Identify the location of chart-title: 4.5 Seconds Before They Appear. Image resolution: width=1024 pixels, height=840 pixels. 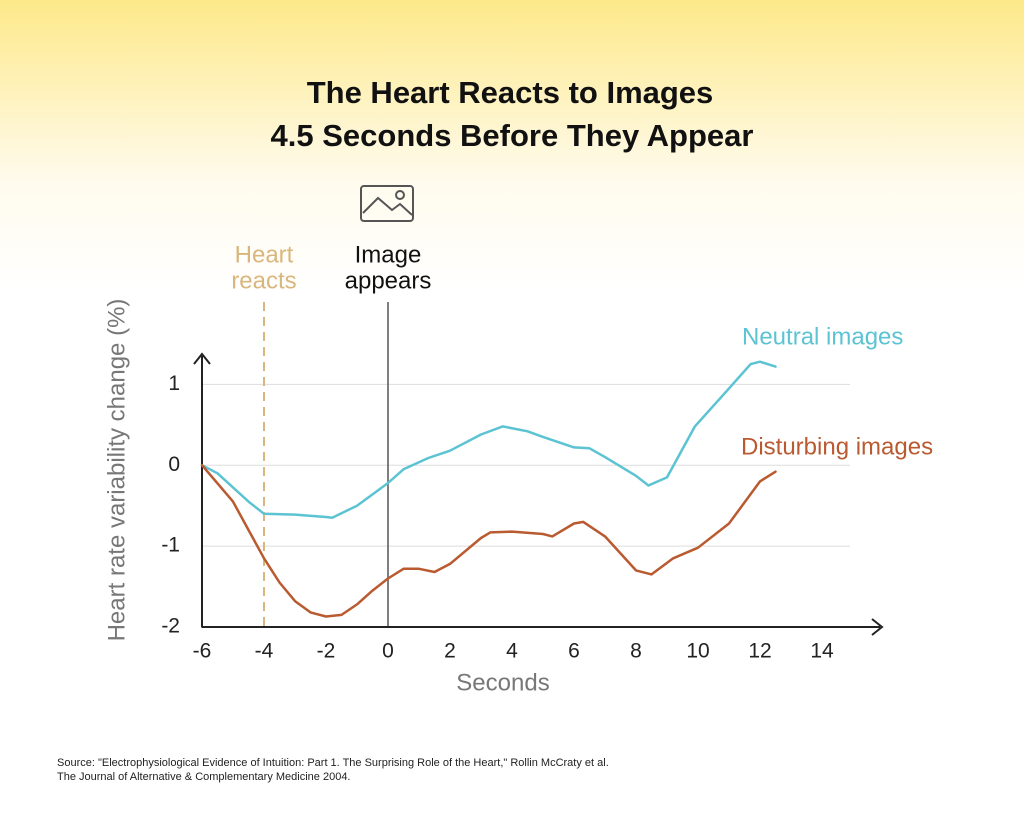
(512, 135).